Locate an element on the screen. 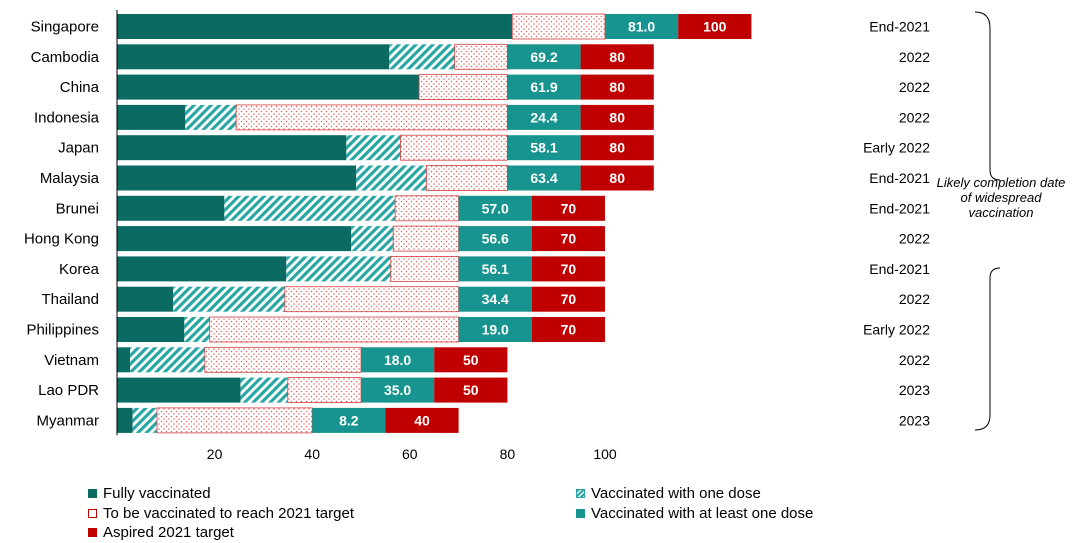  at-least-one-dose-label: 61.9 is located at coordinates (543, 87).